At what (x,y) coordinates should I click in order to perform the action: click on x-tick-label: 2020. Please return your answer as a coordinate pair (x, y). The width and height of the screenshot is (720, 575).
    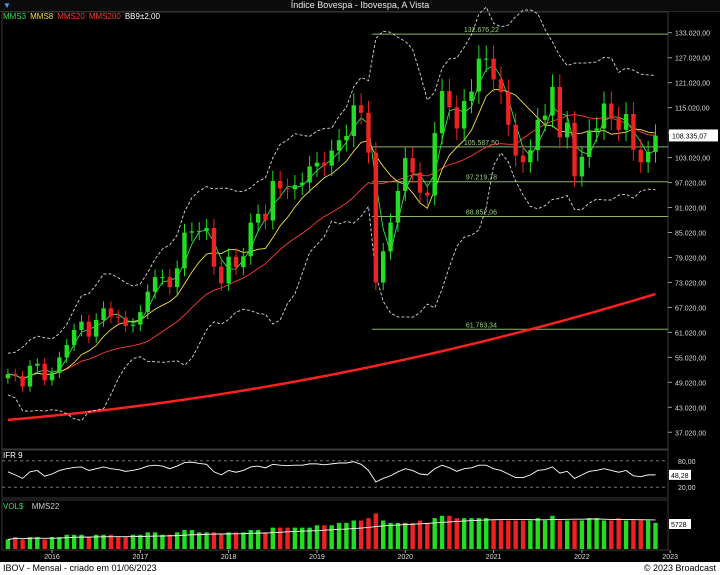
    Looking at the image, I should click on (405, 557).